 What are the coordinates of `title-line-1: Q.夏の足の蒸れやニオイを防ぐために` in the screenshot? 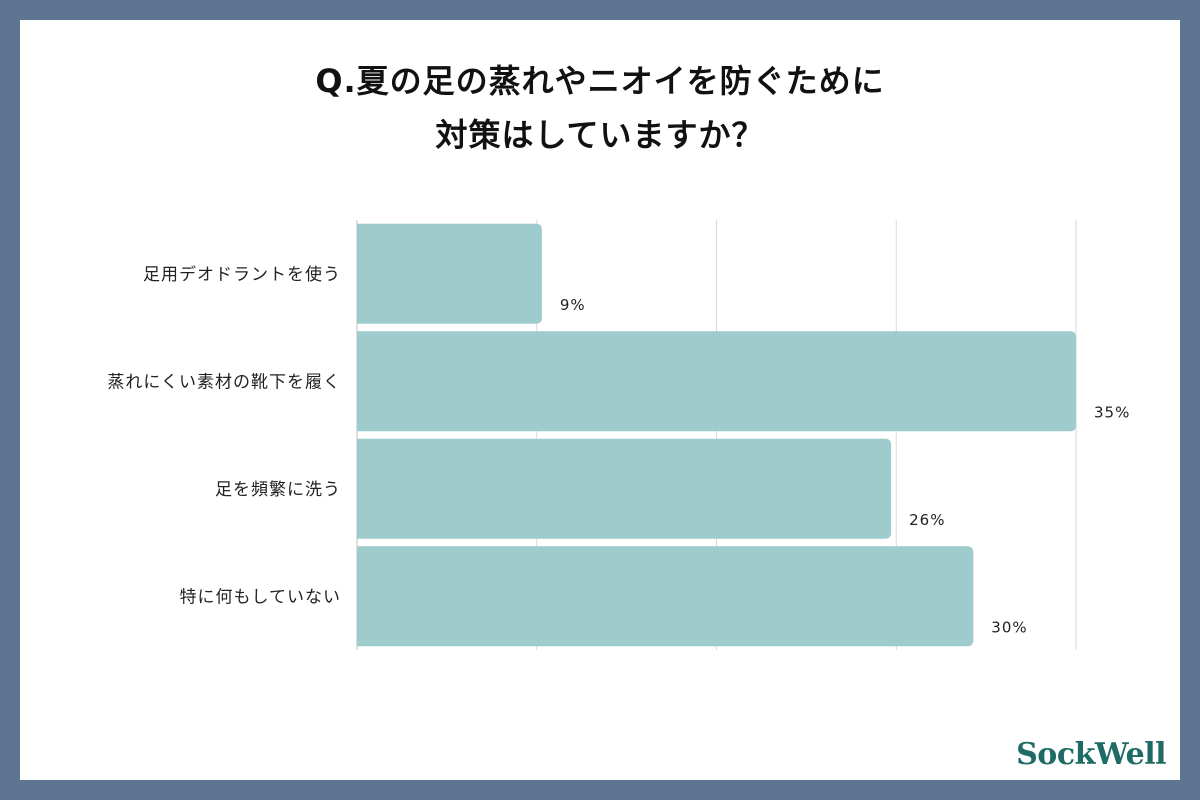 It's located at (600, 81).